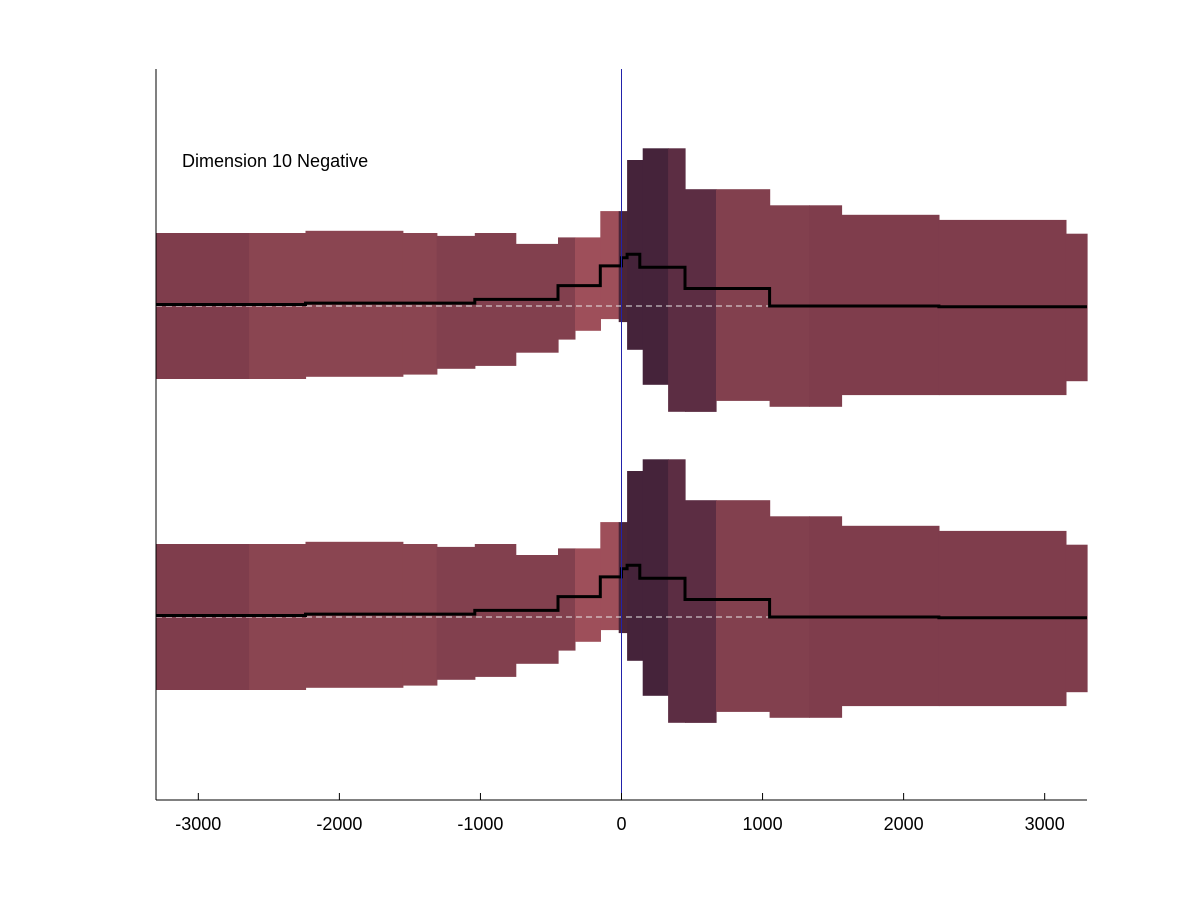  What do you see at coordinates (480, 824) in the screenshot?
I see `x-tick-label: -1000` at bounding box center [480, 824].